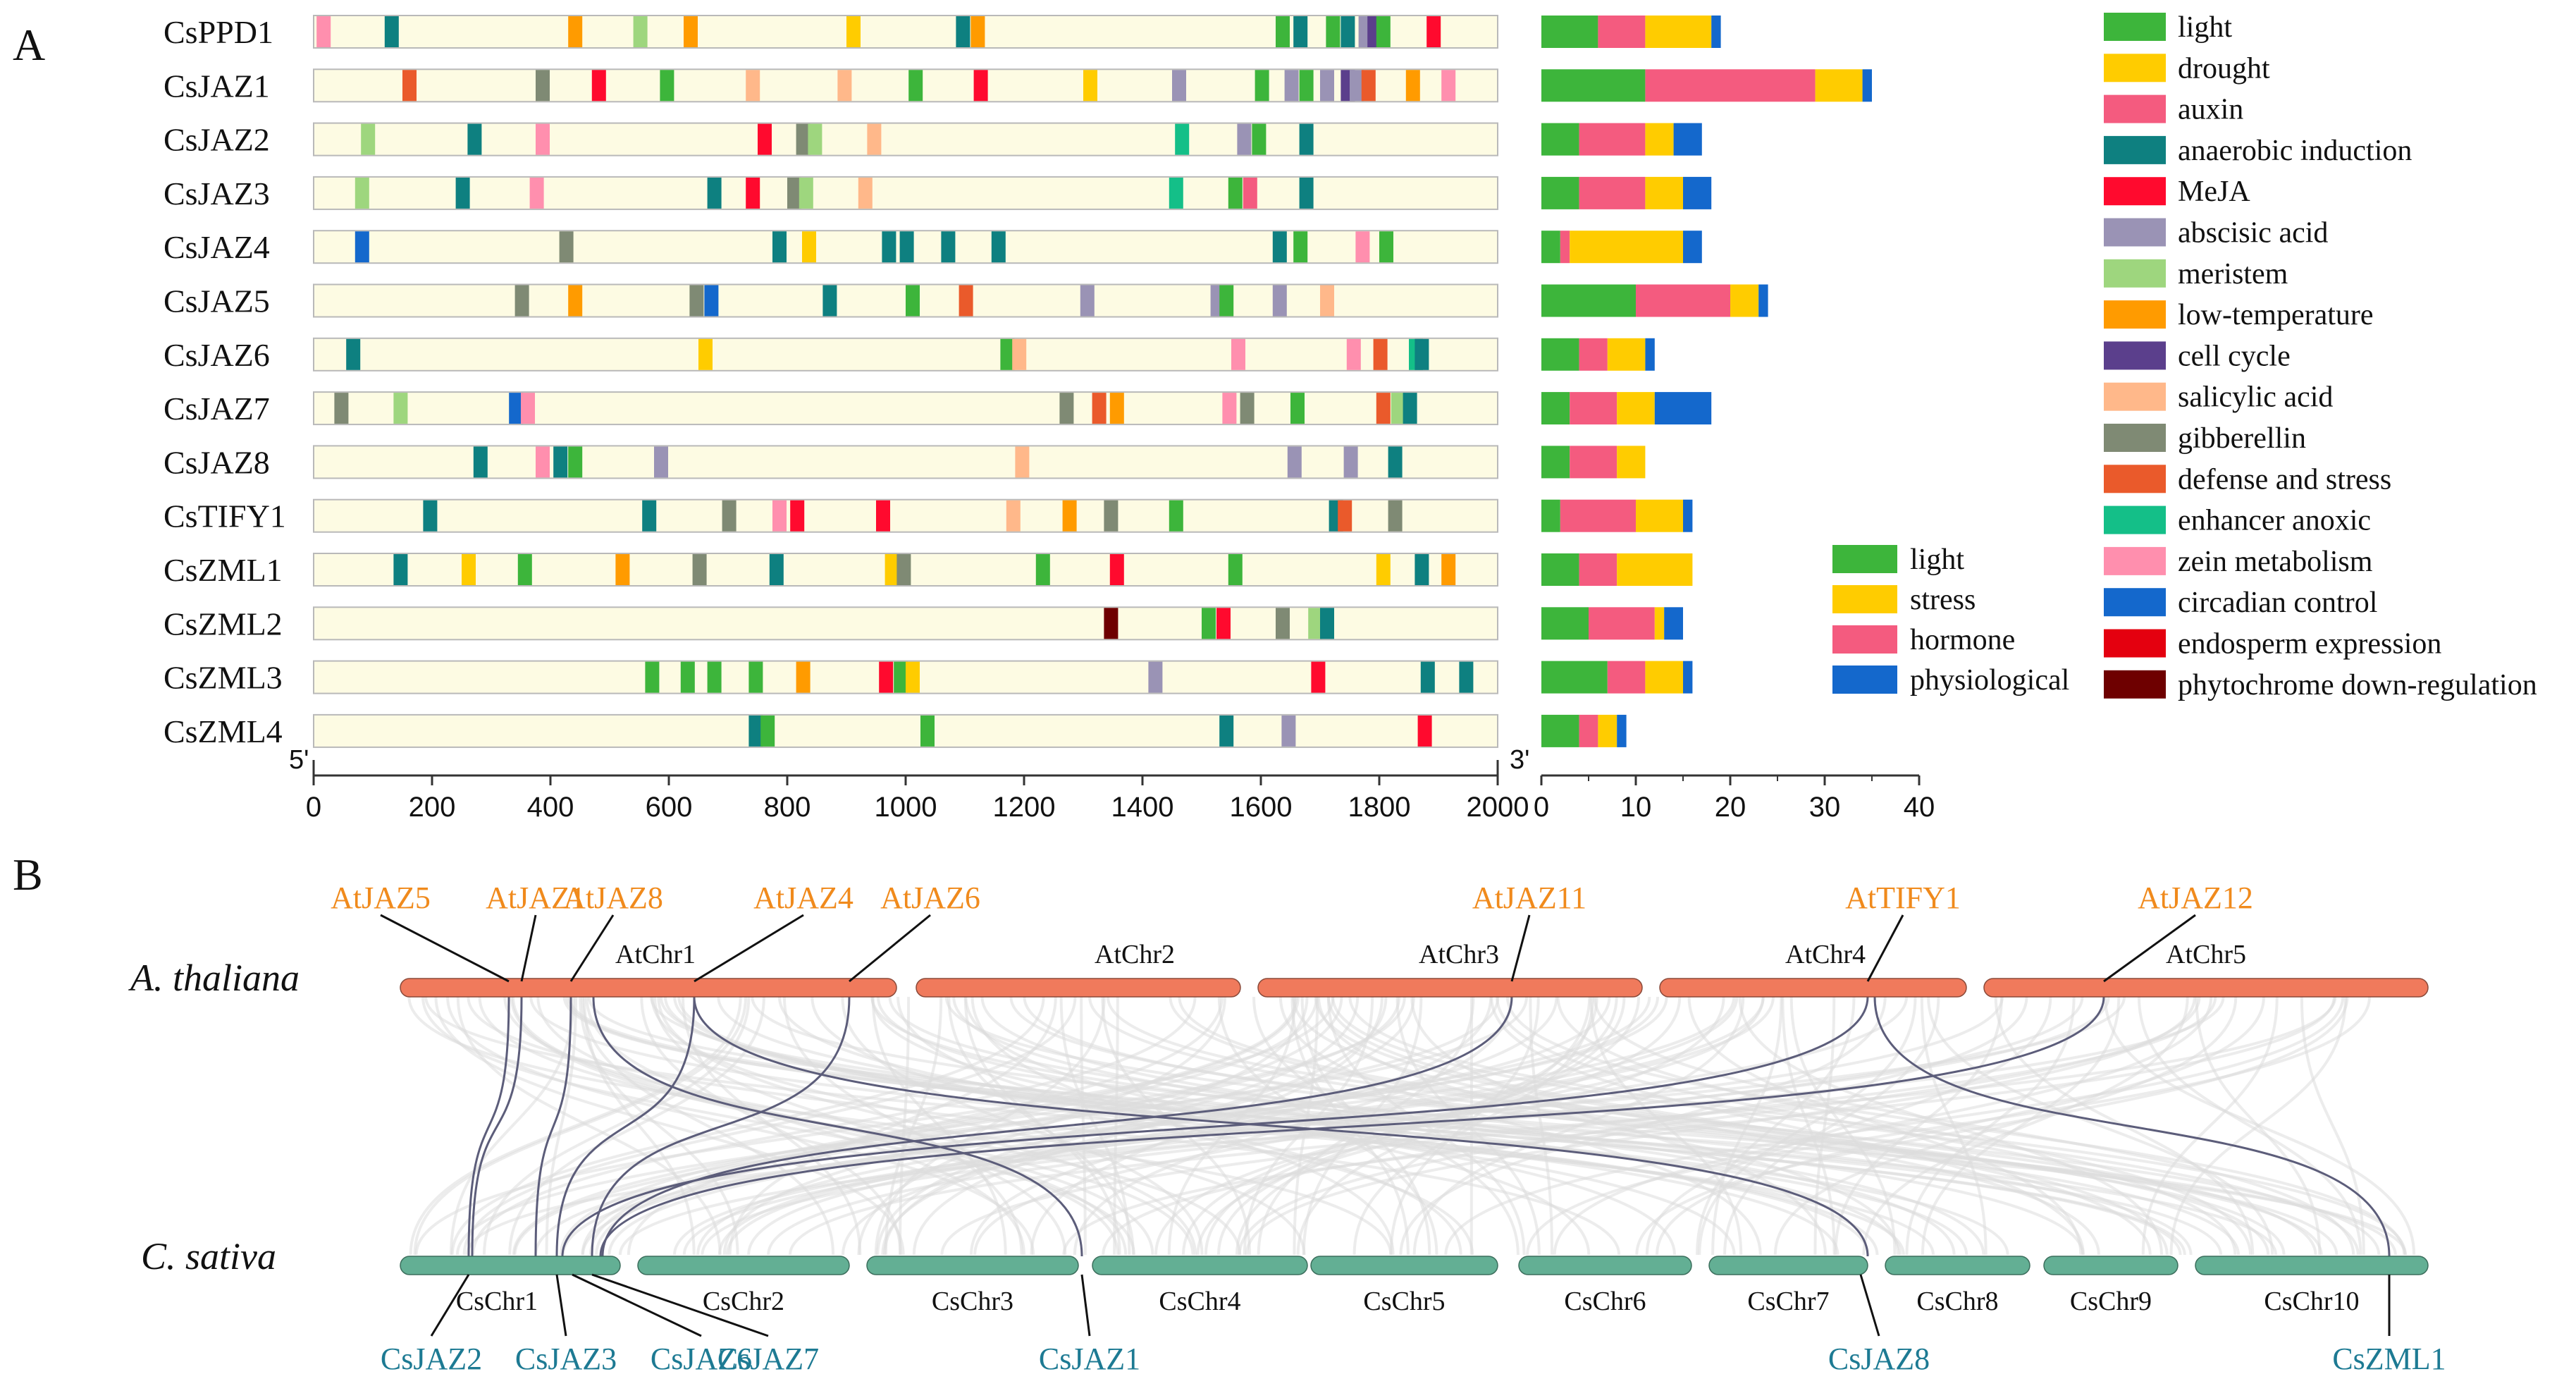 This screenshot has height=1386, width=2576. What do you see at coordinates (1937, 560) in the screenshot?
I see `legend-label: light` at bounding box center [1937, 560].